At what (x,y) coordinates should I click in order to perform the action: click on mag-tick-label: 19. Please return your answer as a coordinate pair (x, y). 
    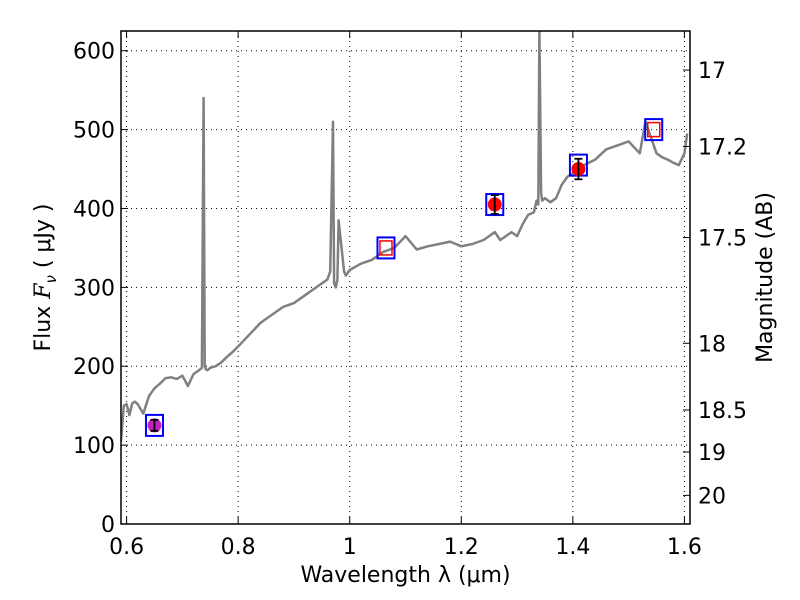
    Looking at the image, I should click on (712, 453).